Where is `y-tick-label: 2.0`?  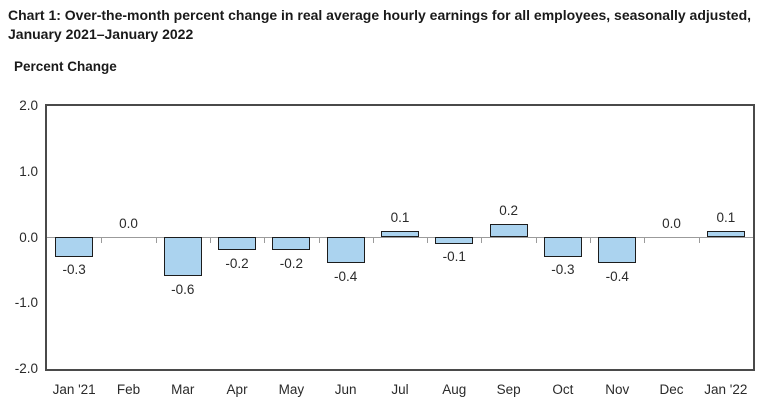
y-tick-label: 2.0 is located at coordinates (28, 105).